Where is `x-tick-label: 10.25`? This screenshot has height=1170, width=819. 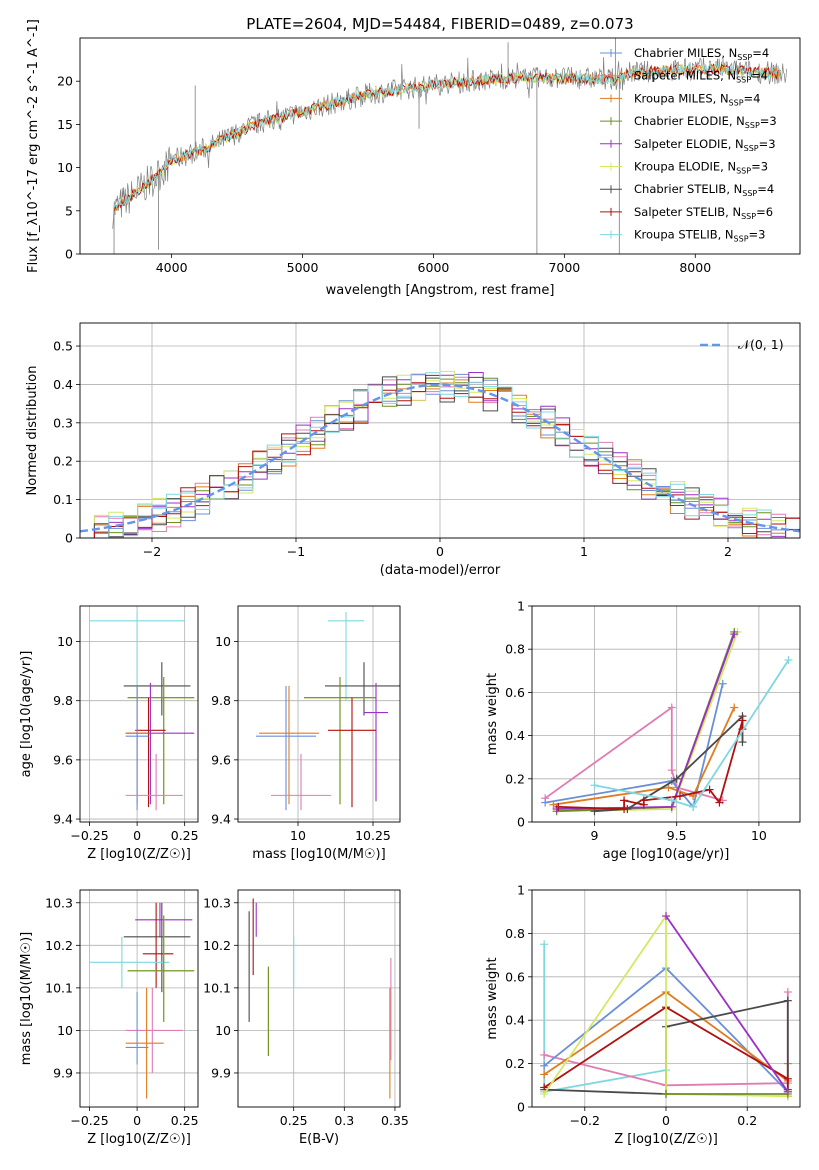
x-tick-label: 10.25 is located at coordinates (373, 835).